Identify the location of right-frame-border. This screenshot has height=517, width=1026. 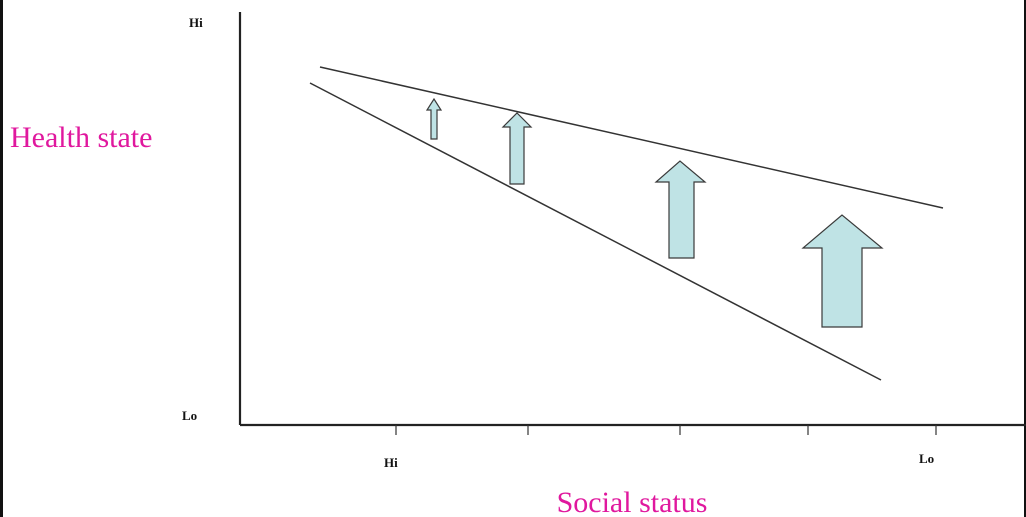
(1025, 258).